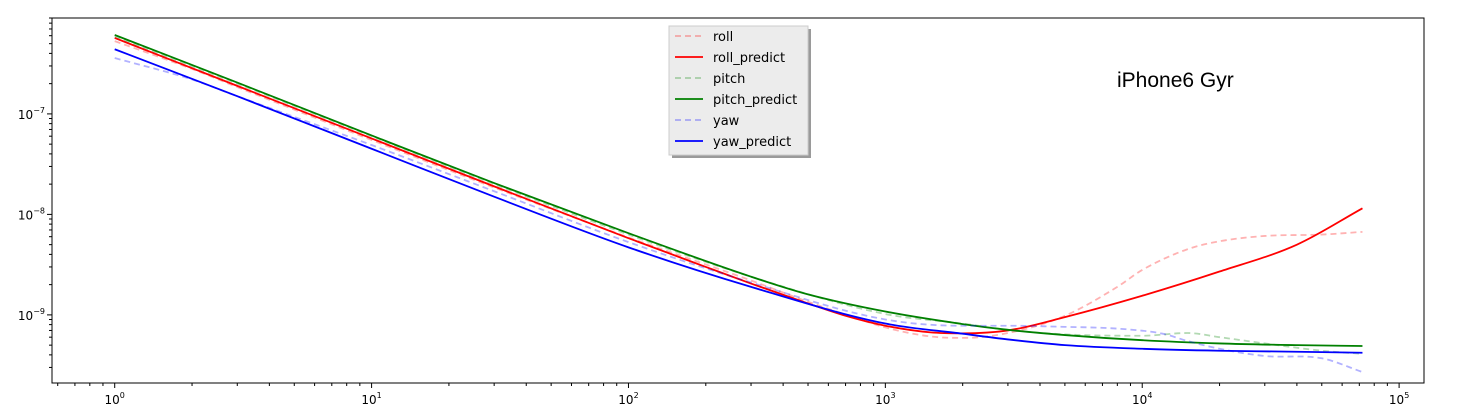 The width and height of the screenshot is (1468, 415). What do you see at coordinates (755, 100) in the screenshot?
I see `legend-label-pitch-predict: pitch_predict` at bounding box center [755, 100].